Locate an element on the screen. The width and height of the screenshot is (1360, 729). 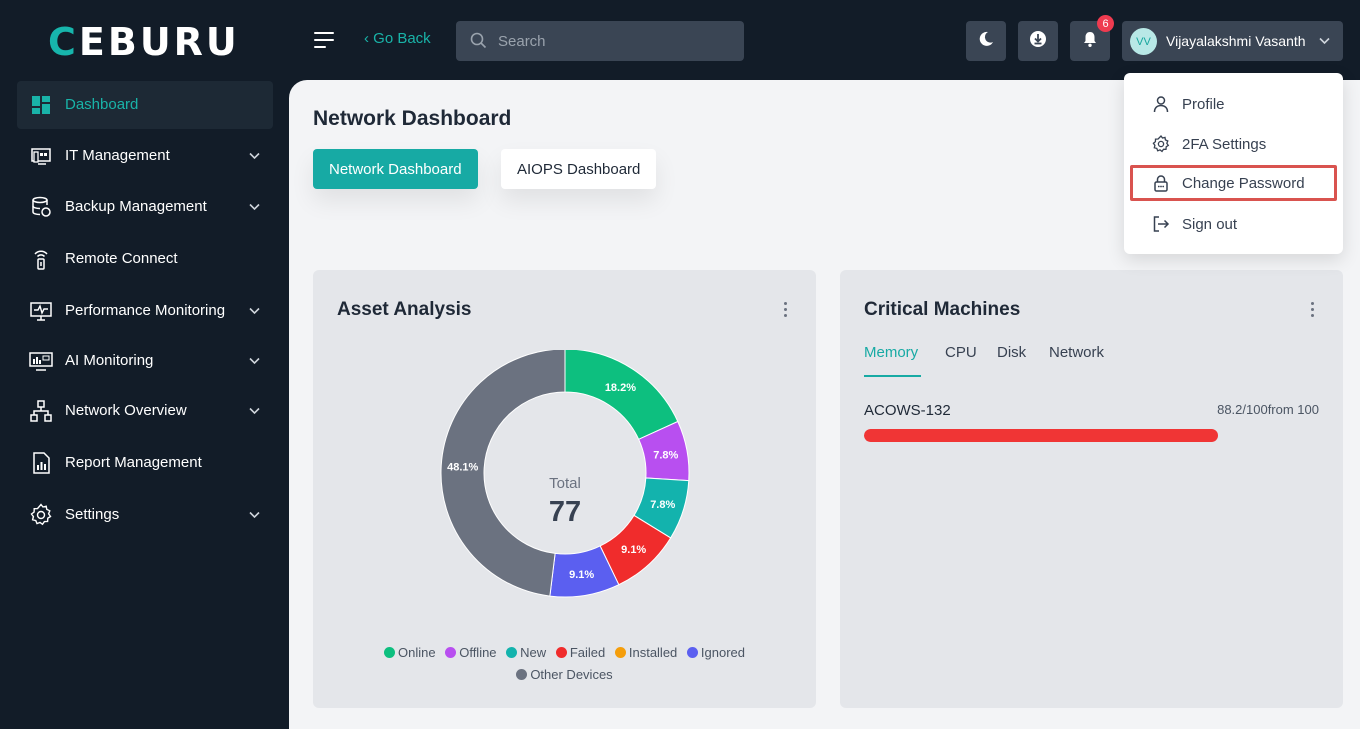
user-menu-button: VV Vijayalakshmi Vasanth is located at coordinates (1232, 41).